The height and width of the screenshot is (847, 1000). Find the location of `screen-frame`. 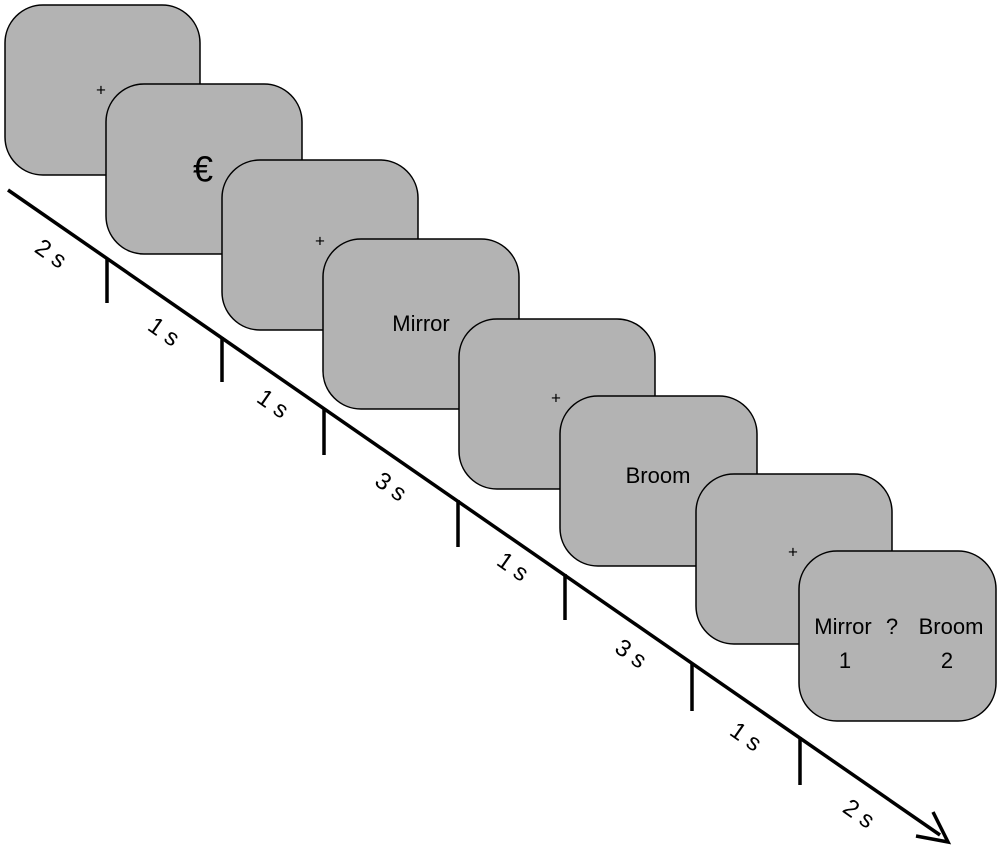

screen-frame is located at coordinates (897, 636).